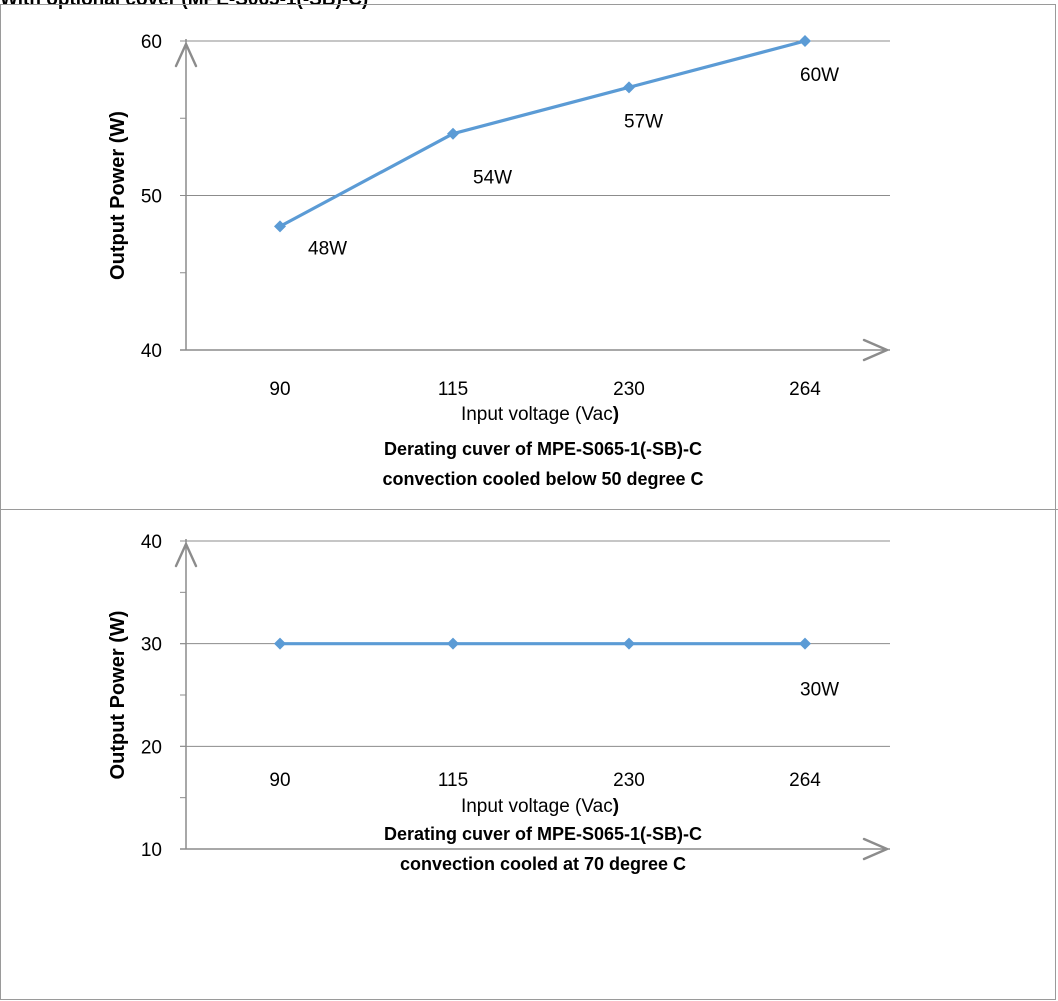 The width and height of the screenshot is (1058, 1001). Describe the element at coordinates (643, 121) in the screenshot. I see `data-label: 57W` at that location.